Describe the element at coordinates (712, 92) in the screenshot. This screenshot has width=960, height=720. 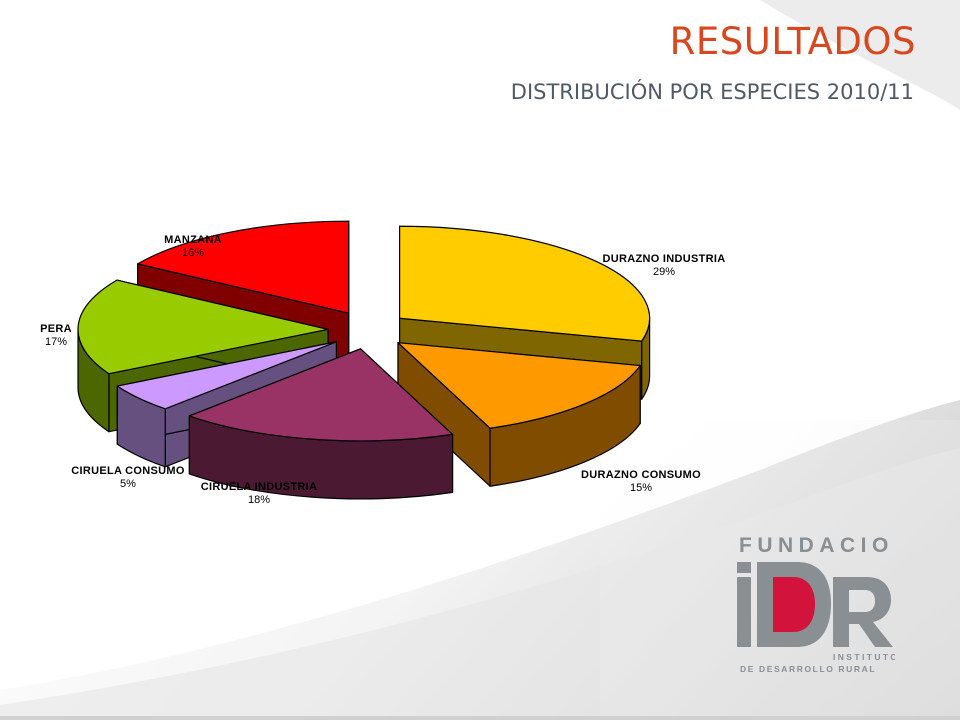
I see `chart-subtitle: DISTRIBUCIÓN POR ESPECIES 2010/11` at that location.